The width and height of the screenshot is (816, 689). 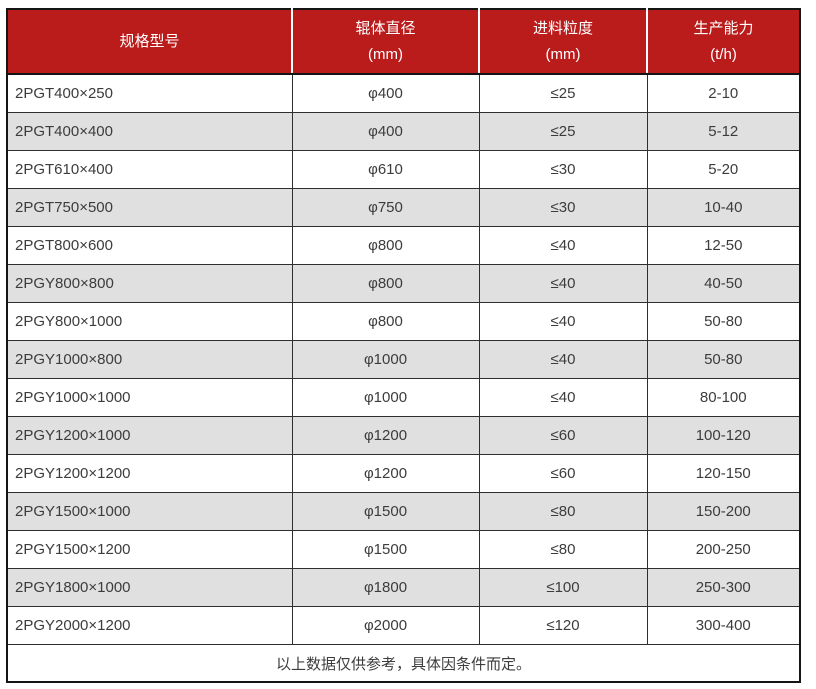 I want to click on column-header-capacity: 生产能力 (t/h), so click(x=723, y=42).